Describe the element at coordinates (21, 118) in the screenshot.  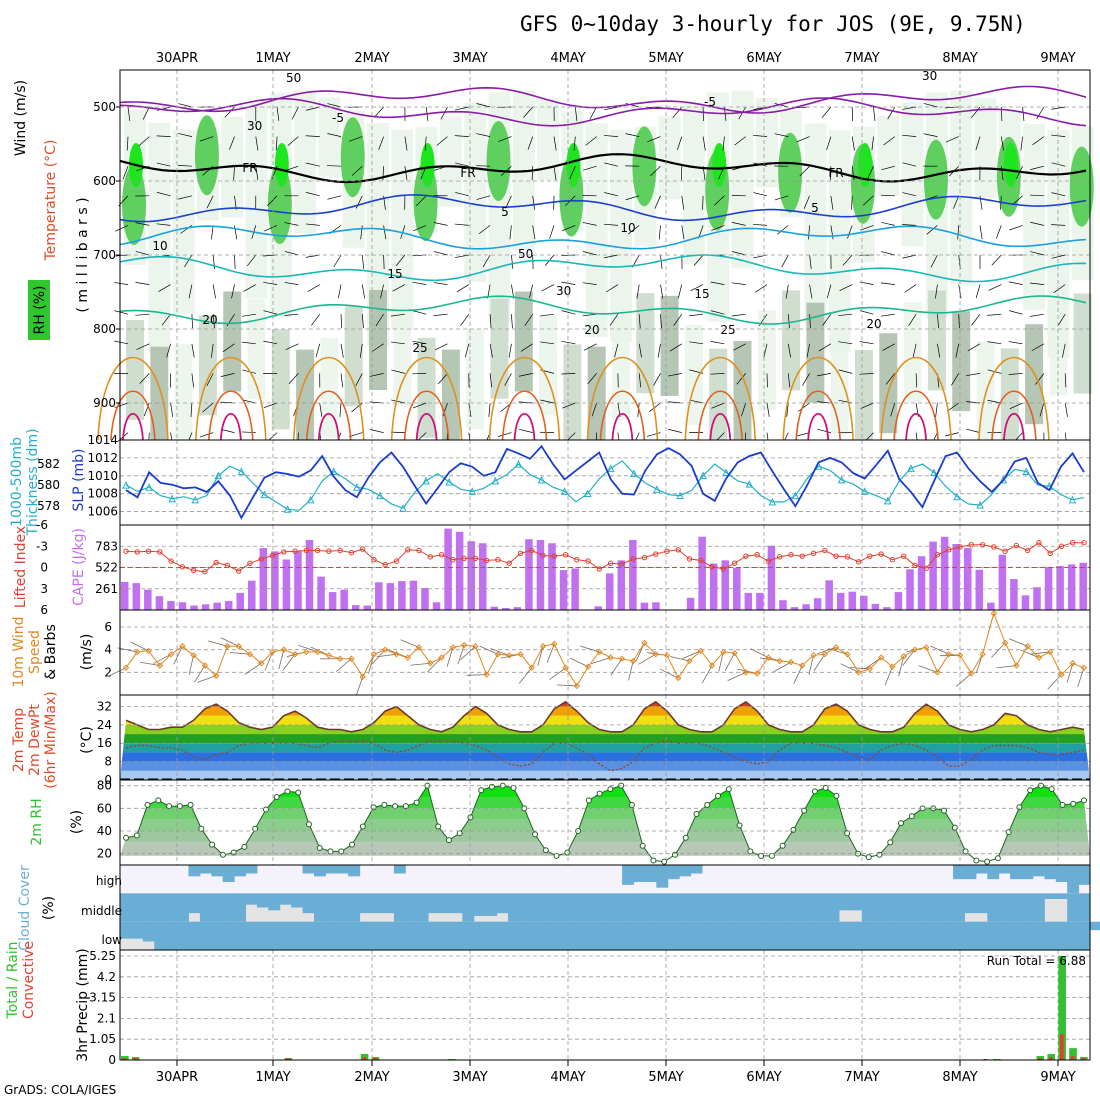
I see `wind-label-line: Wind (m/s)` at that location.